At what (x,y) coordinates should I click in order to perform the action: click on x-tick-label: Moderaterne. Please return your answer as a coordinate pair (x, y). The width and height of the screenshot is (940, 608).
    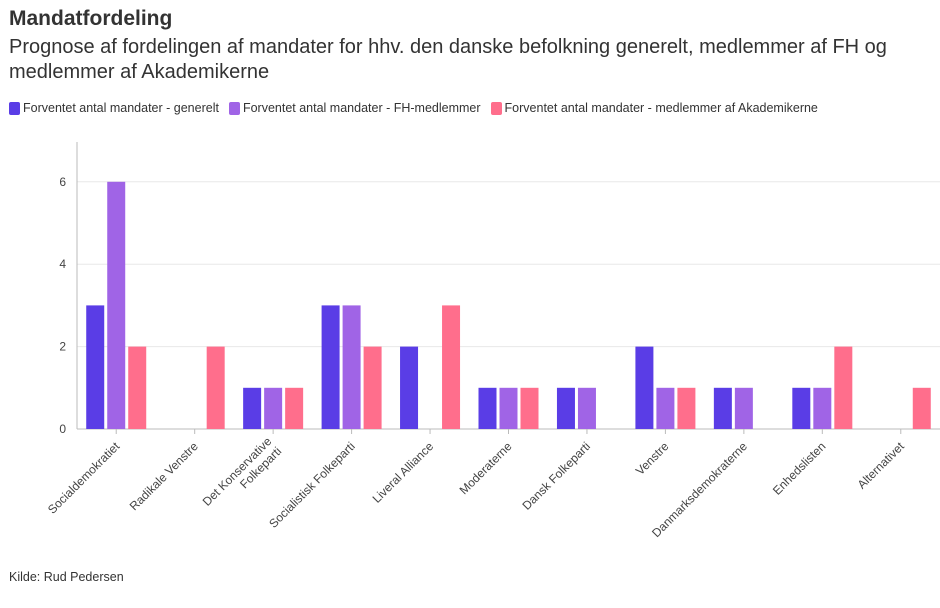
    Looking at the image, I should click on (486, 468).